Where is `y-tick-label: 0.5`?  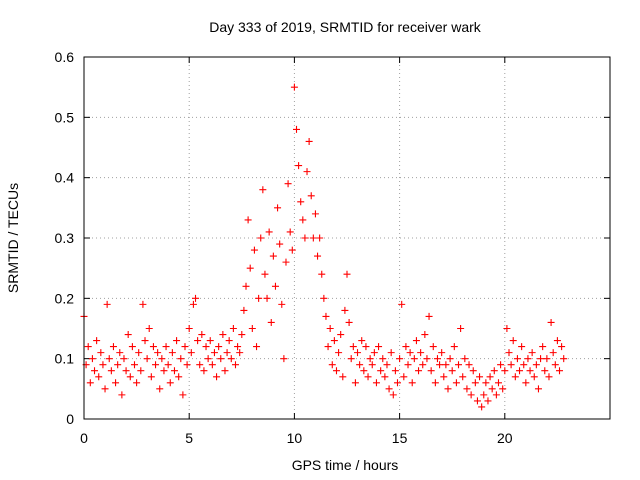
y-tick-label: 0.5 is located at coordinates (65, 117).